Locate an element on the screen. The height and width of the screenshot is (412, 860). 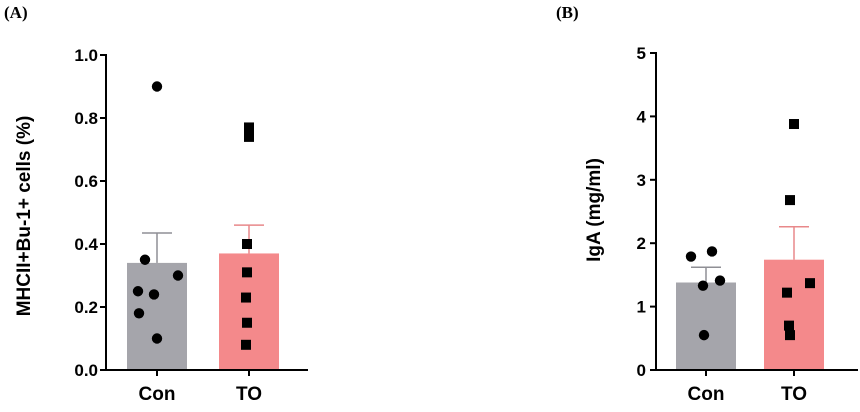
y-tick-label: 1 is located at coordinates (641, 307).